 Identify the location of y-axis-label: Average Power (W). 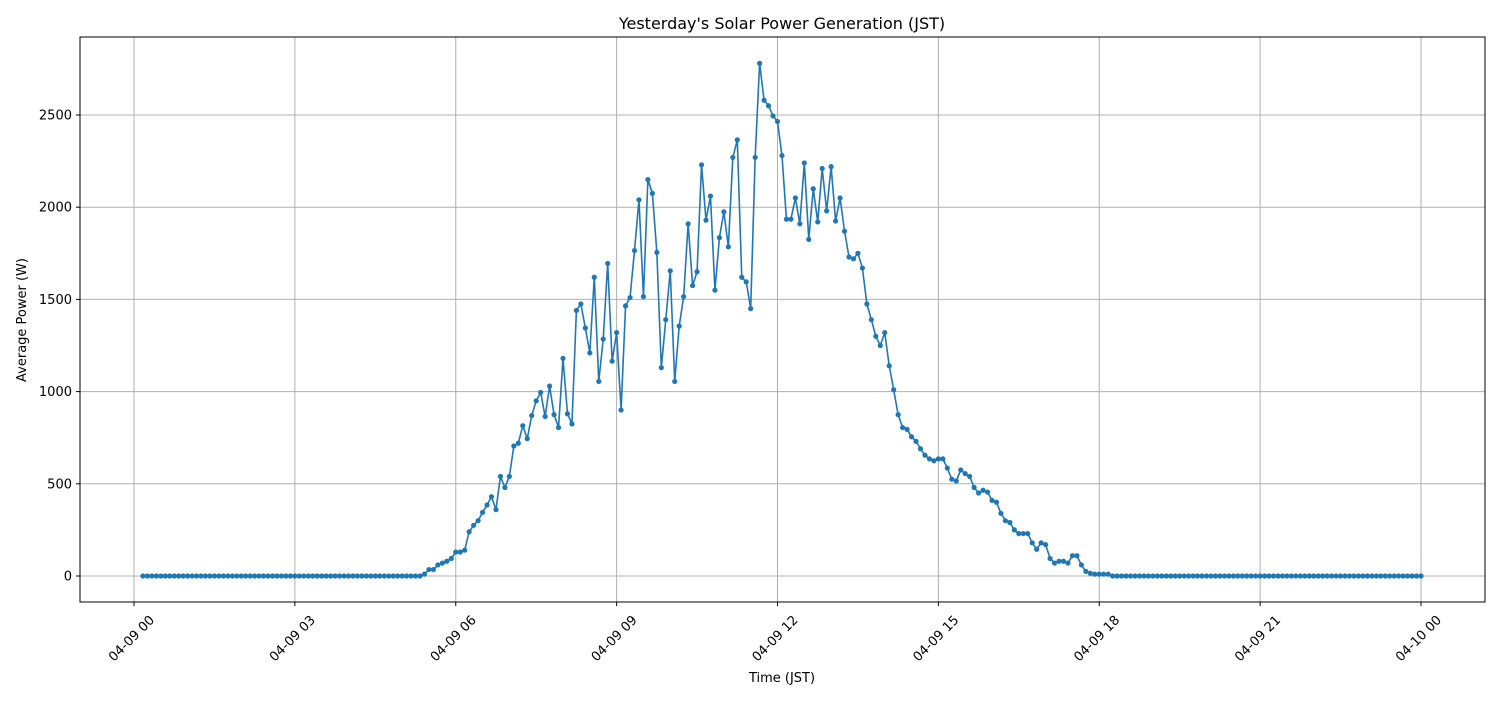
(22, 320).